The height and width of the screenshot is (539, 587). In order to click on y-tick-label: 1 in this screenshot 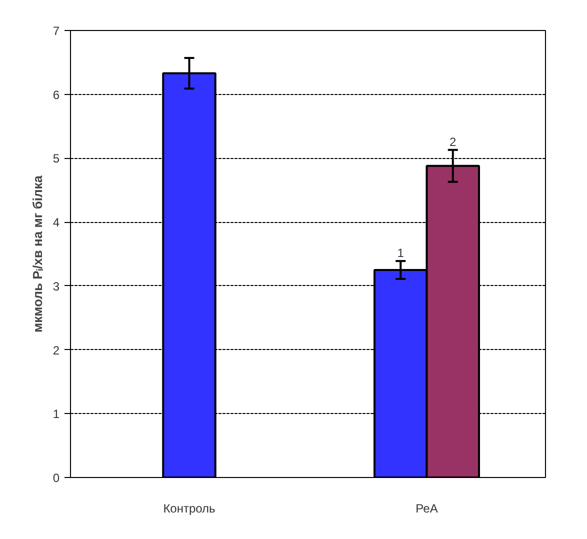, I will do `click(56, 414)`.